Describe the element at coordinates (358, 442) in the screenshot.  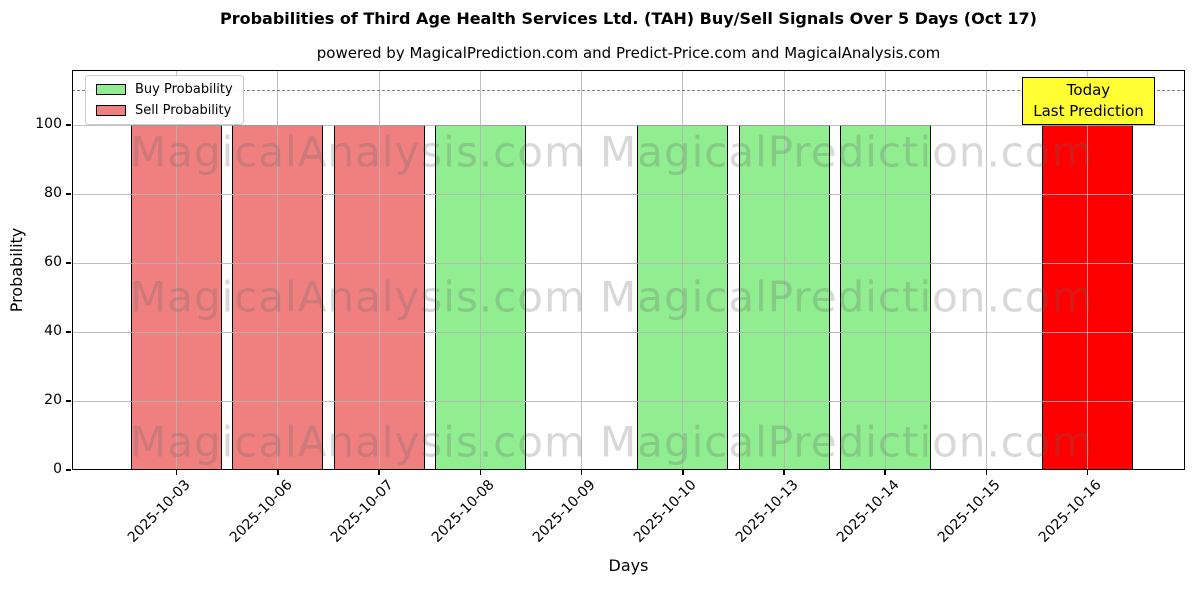
I see `watermark-analysis-3: MagicalAnalysis.com` at that location.